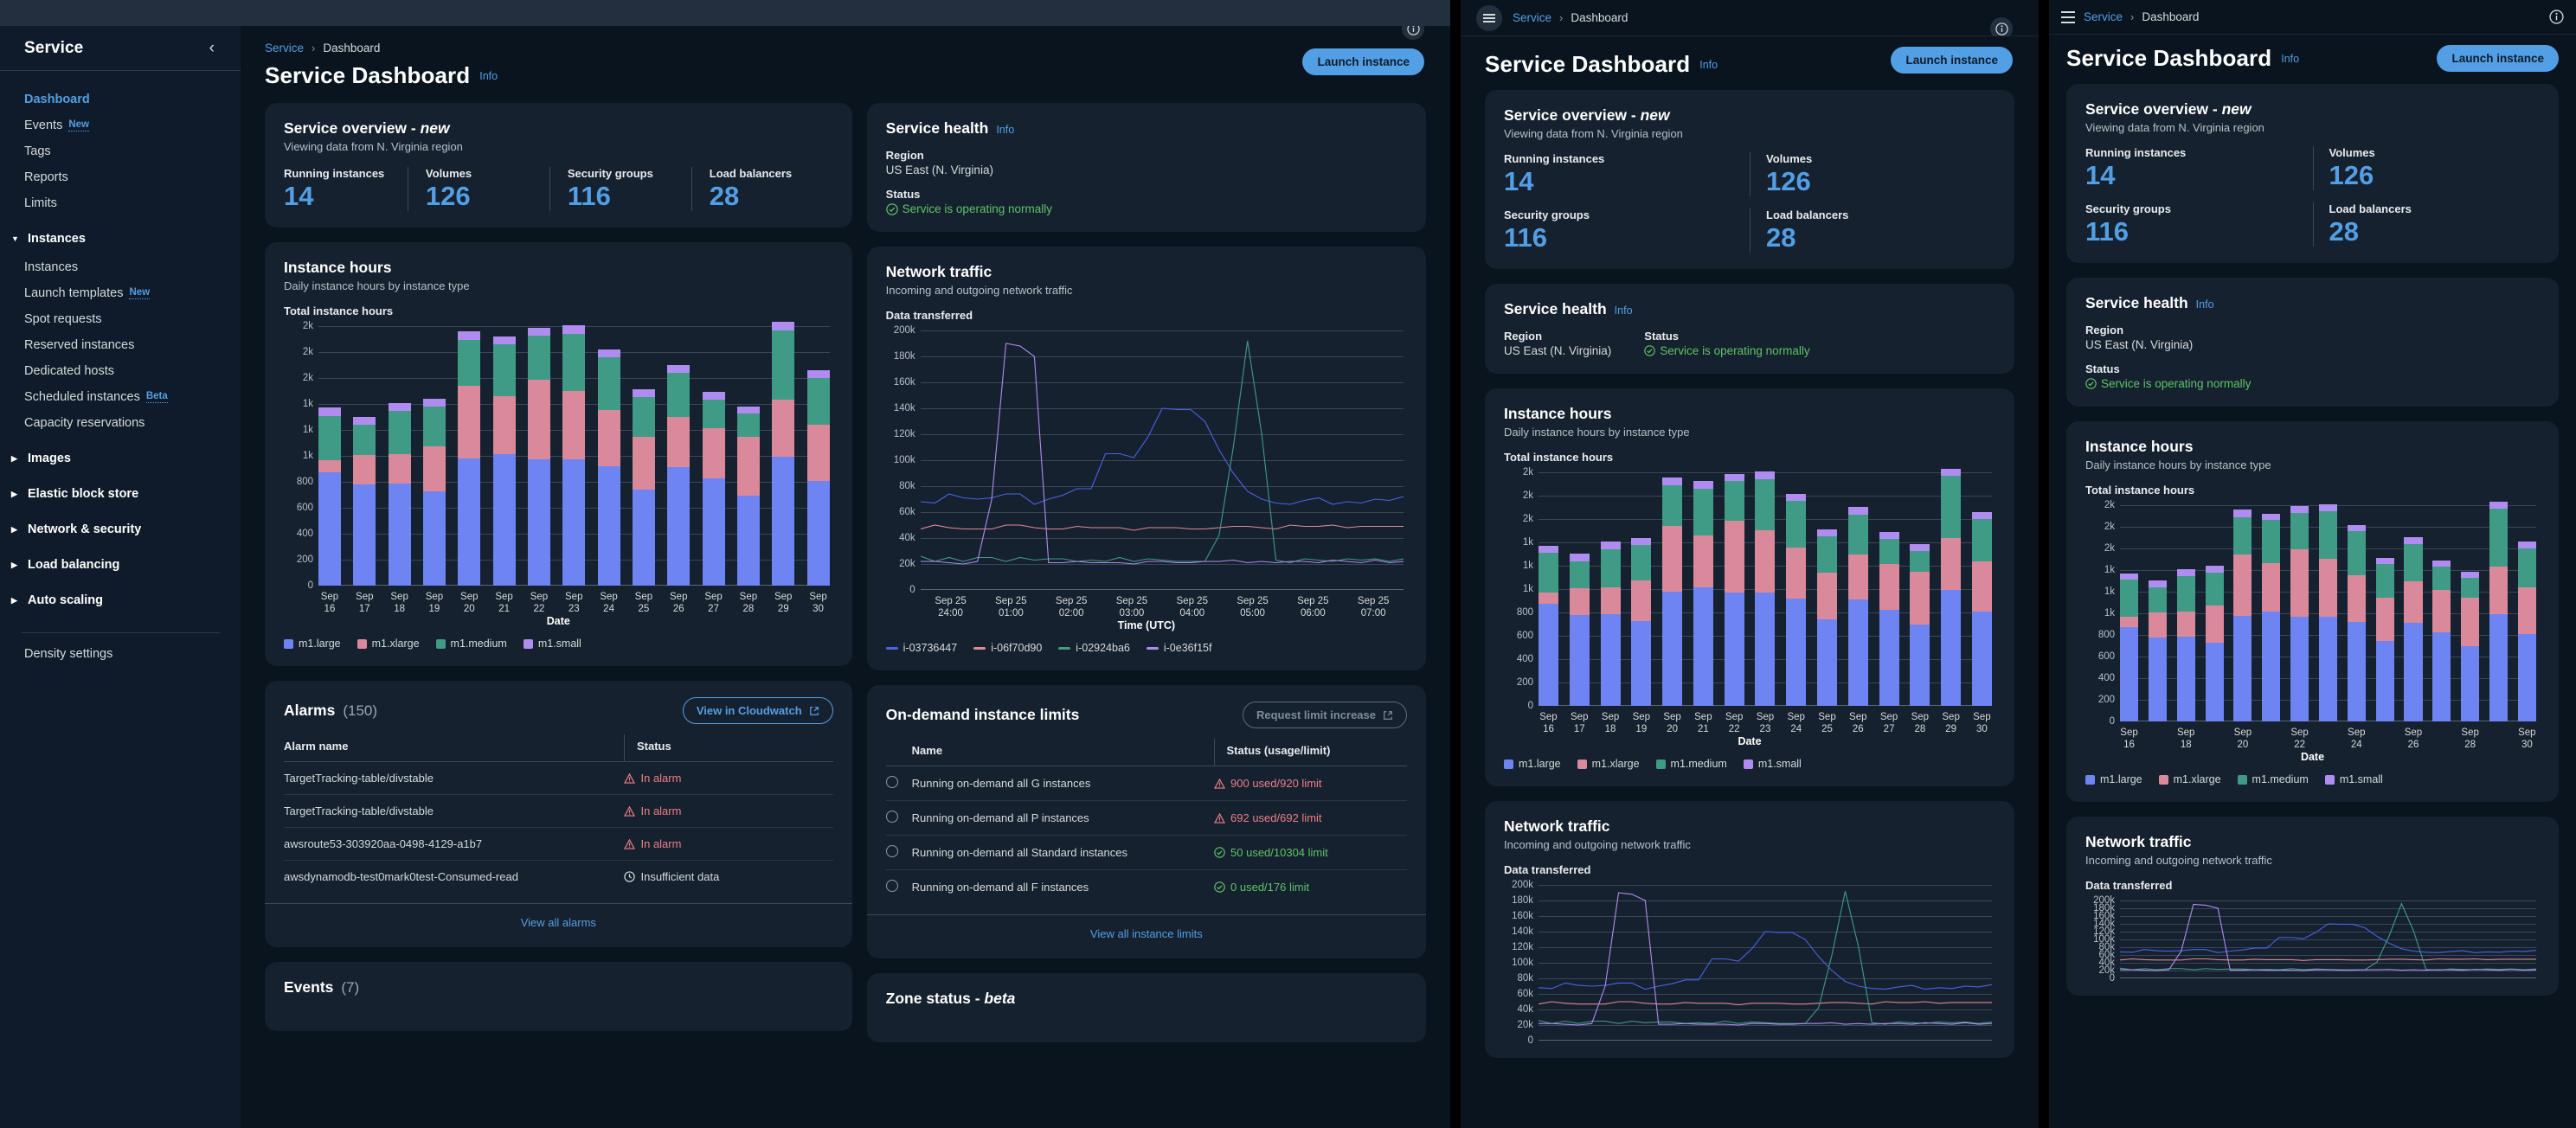 This screenshot has height=1128, width=2576. Describe the element at coordinates (921, 648) in the screenshot. I see `legend-item: i-03736447` at that location.